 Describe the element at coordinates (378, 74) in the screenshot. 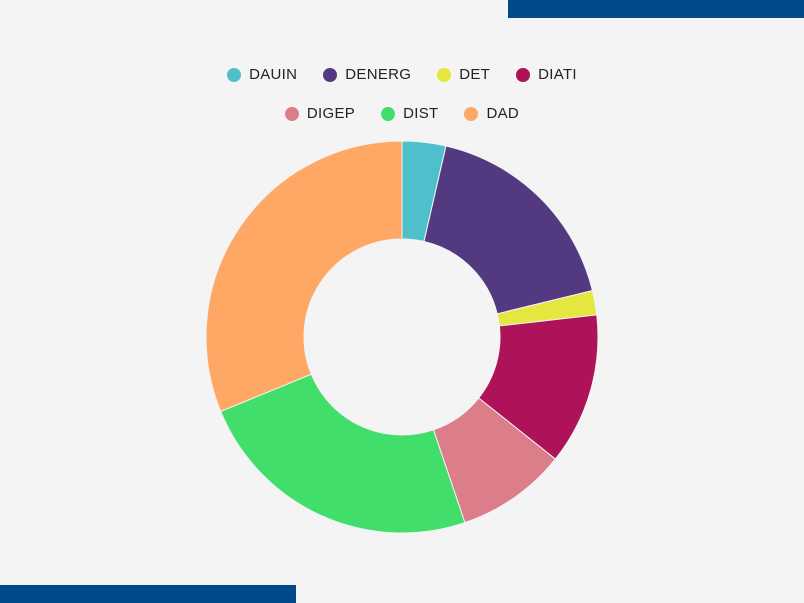

I see `legend-label-denerg: DENERG` at that location.